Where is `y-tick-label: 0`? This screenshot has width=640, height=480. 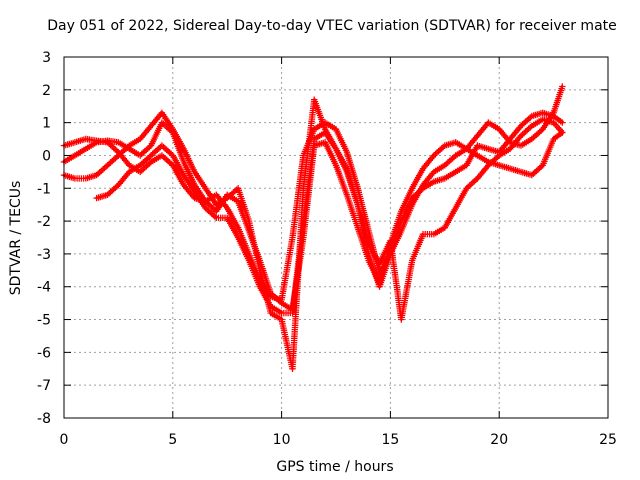 y-tick-label: 0 is located at coordinates (46, 156).